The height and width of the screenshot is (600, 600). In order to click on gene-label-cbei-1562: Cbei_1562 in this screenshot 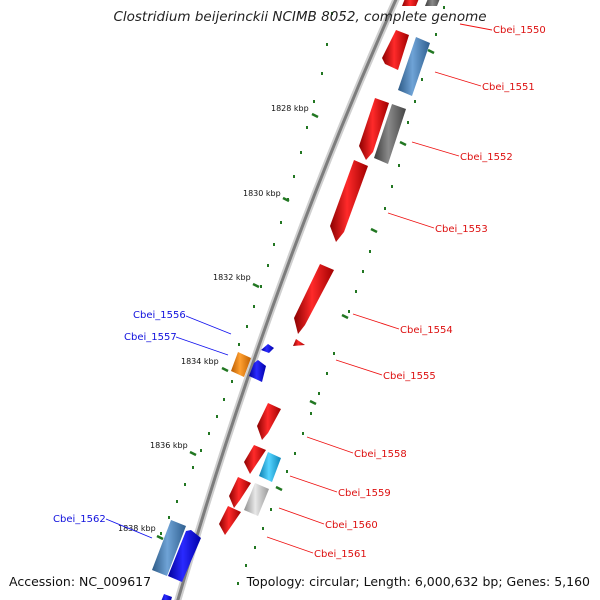, I will do `click(79, 519)`.